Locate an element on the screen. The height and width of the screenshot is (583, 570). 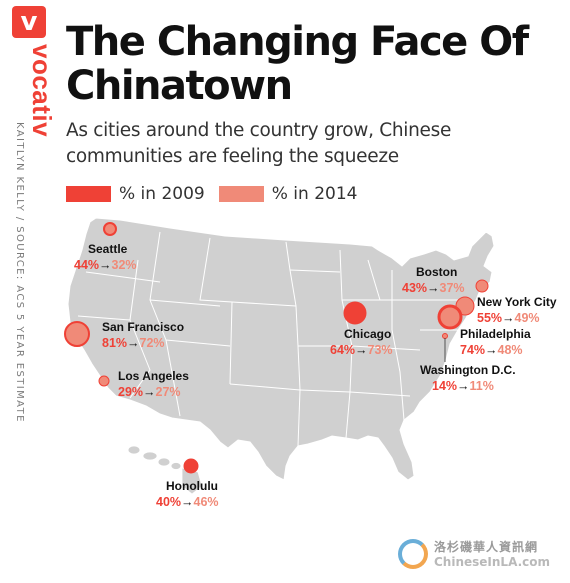
city-values: 40%→46% is located at coordinates (187, 502).